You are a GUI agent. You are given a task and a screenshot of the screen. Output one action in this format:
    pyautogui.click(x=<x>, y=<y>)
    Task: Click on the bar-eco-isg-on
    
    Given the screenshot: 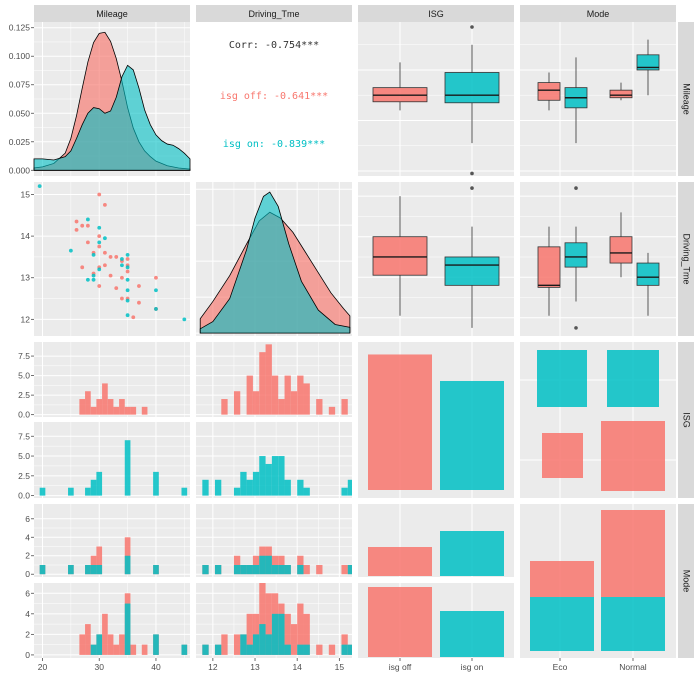 What is the action you would take?
    pyautogui.click(x=472, y=553)
    